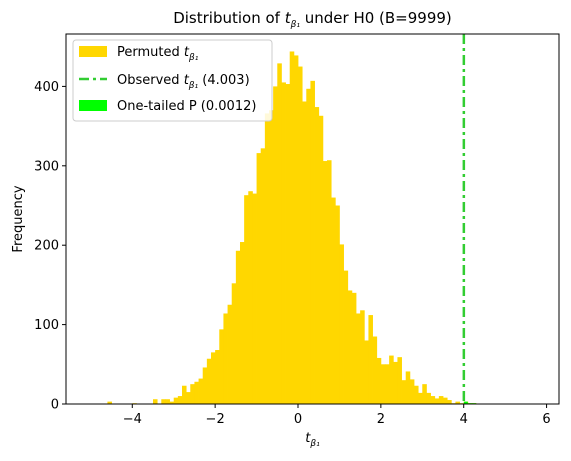  What do you see at coordinates (93, 105) in the screenshot?
I see `legend-swatch-pvalue` at bounding box center [93, 105].